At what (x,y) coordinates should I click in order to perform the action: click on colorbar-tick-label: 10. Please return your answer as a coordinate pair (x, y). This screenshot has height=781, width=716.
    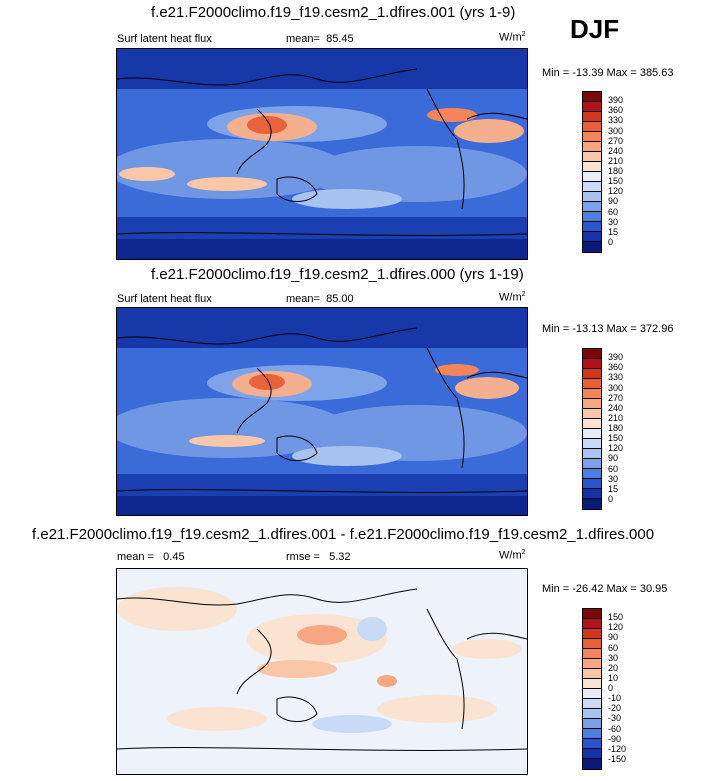
    Looking at the image, I should click on (613, 677).